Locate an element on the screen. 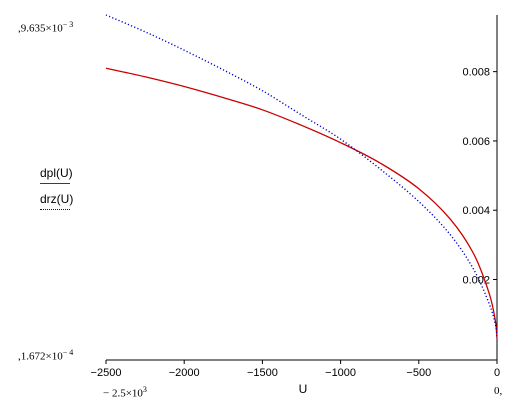  x-min-value: − 2.5×10 is located at coordinates (123, 393).